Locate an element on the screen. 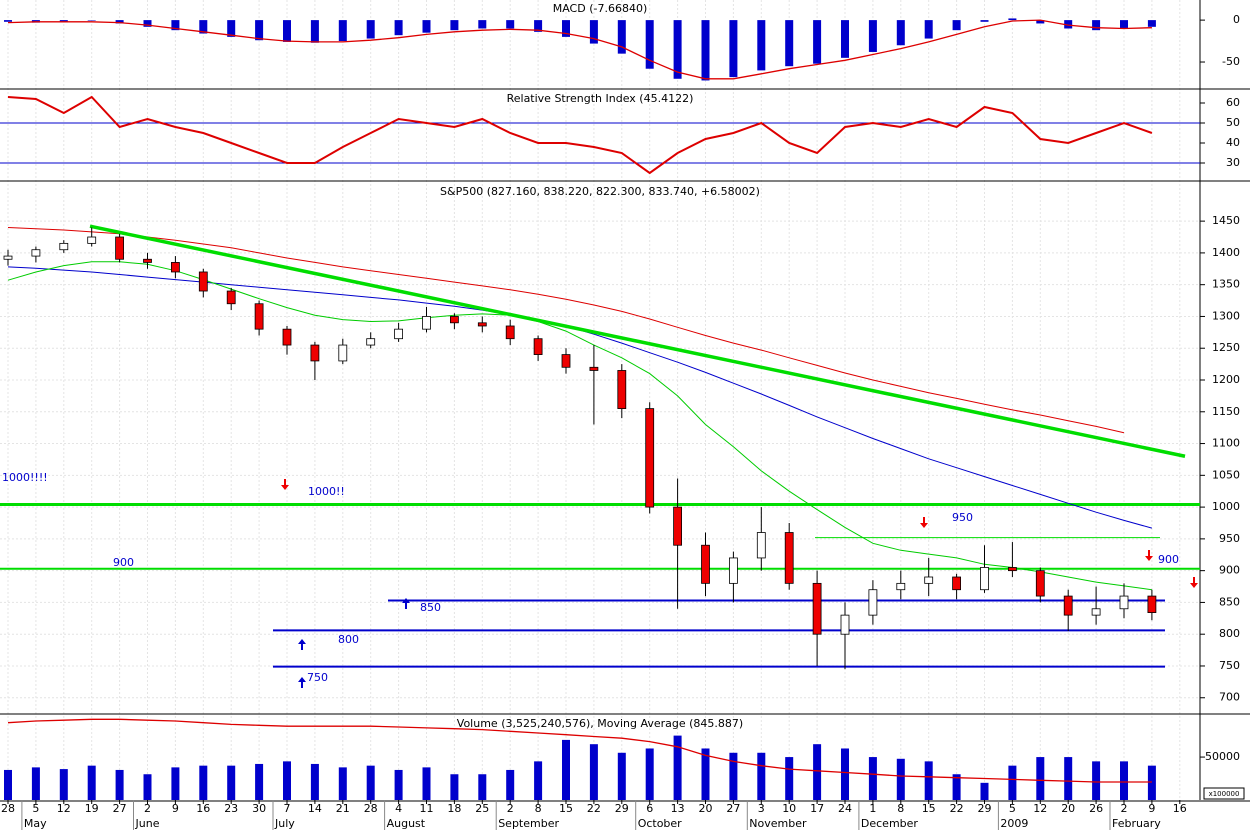  y-tick-label: 40 is located at coordinates (1233, 142).